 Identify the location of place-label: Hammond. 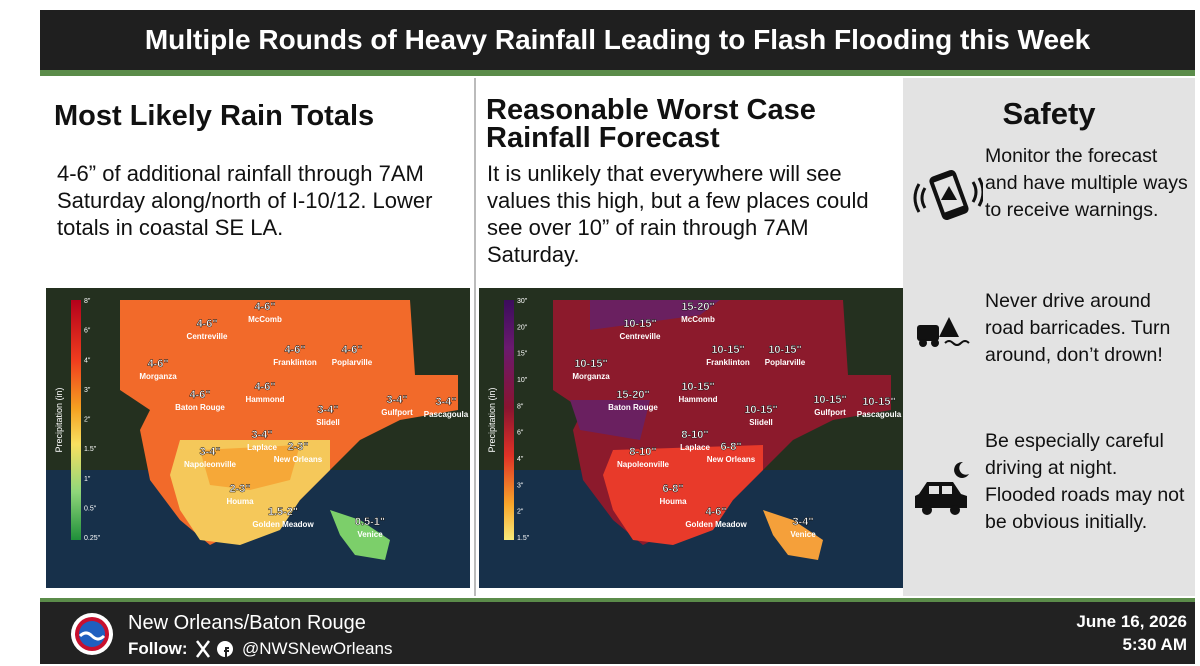
(264, 399).